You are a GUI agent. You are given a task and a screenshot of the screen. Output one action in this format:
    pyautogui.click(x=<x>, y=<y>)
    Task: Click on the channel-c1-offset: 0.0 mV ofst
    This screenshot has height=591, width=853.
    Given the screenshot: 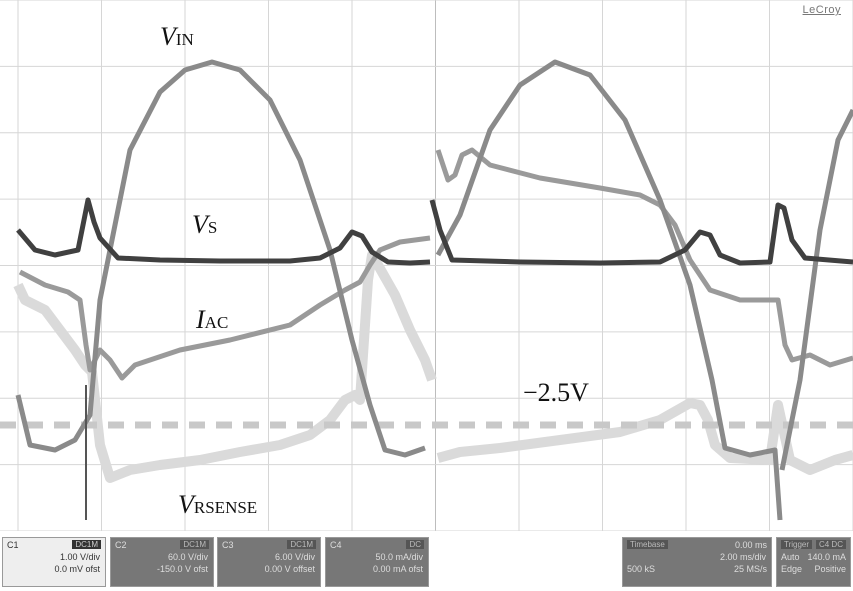 What is the action you would take?
    pyautogui.click(x=77, y=569)
    